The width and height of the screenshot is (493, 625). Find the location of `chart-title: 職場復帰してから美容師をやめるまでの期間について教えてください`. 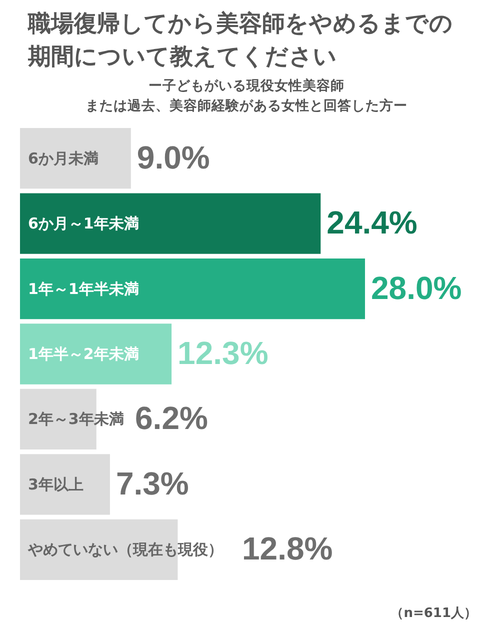

chart-title: 職場復帰してから美容師をやめるまでの期間について教えてください is located at coordinates (240, 41).